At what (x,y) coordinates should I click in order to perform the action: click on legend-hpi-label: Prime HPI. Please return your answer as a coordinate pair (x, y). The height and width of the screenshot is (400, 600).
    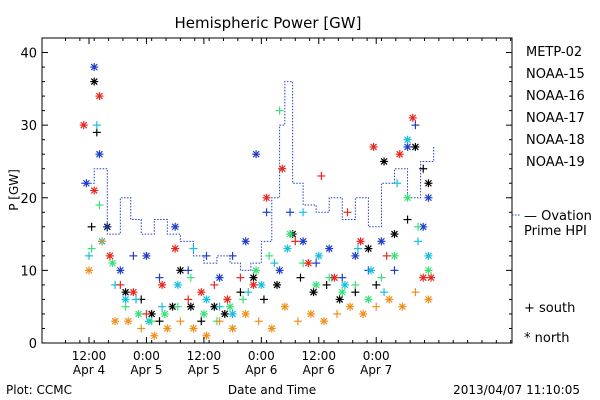
    Looking at the image, I should click on (555, 231).